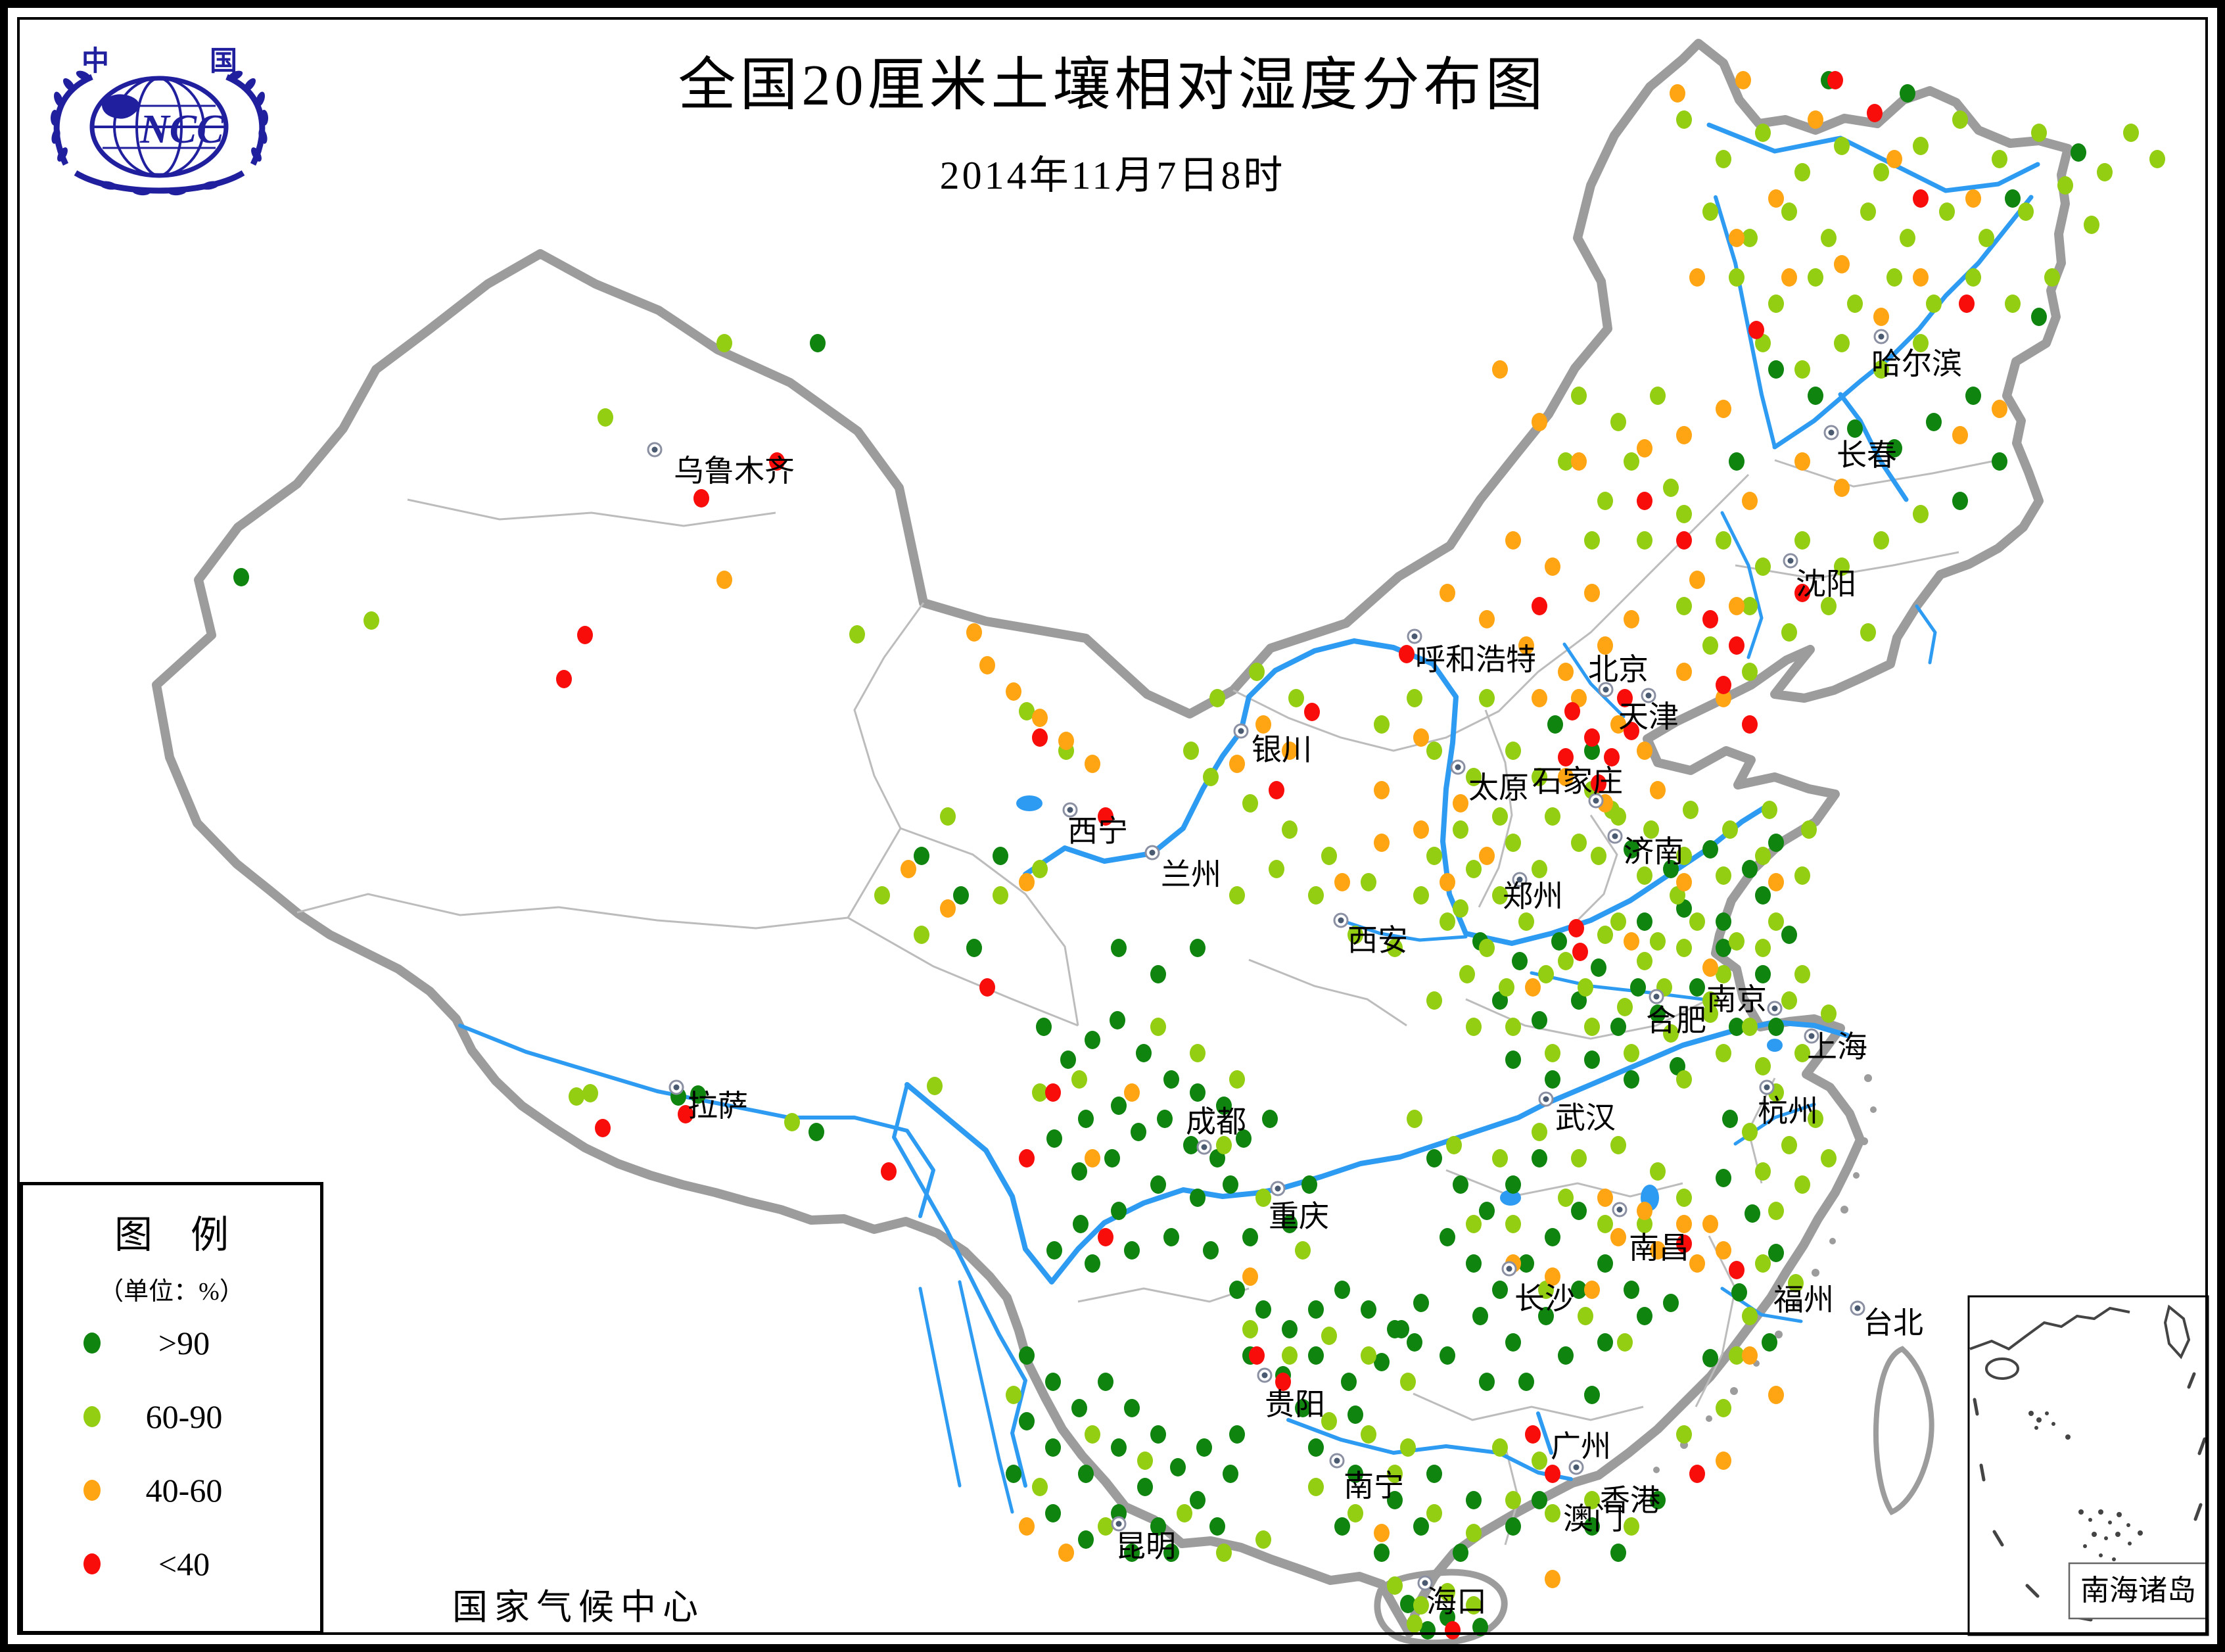  Describe the element at coordinates (1630, 1500) in the screenshot. I see `city-label: 香港` at that location.